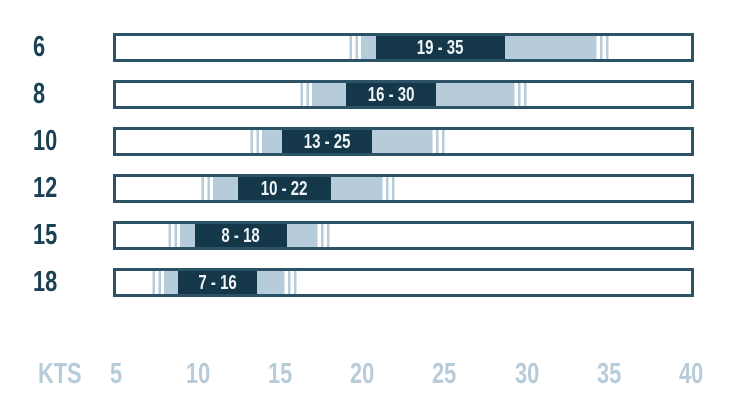  I want to click on kite-size-label: 8, so click(41, 94).